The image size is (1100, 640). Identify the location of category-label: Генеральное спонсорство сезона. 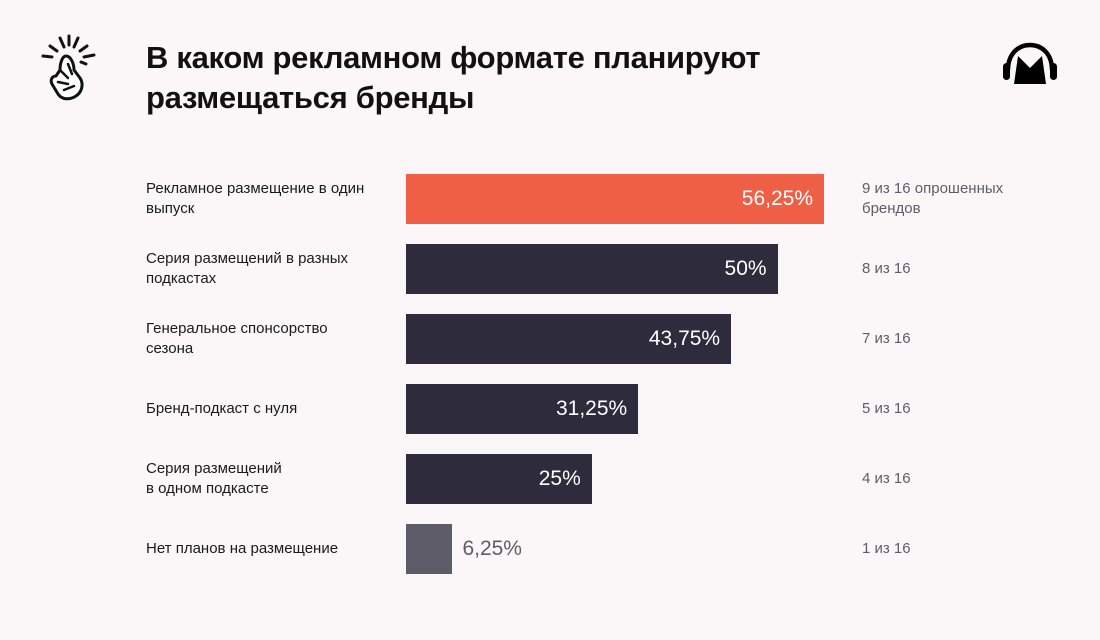
(271, 339).